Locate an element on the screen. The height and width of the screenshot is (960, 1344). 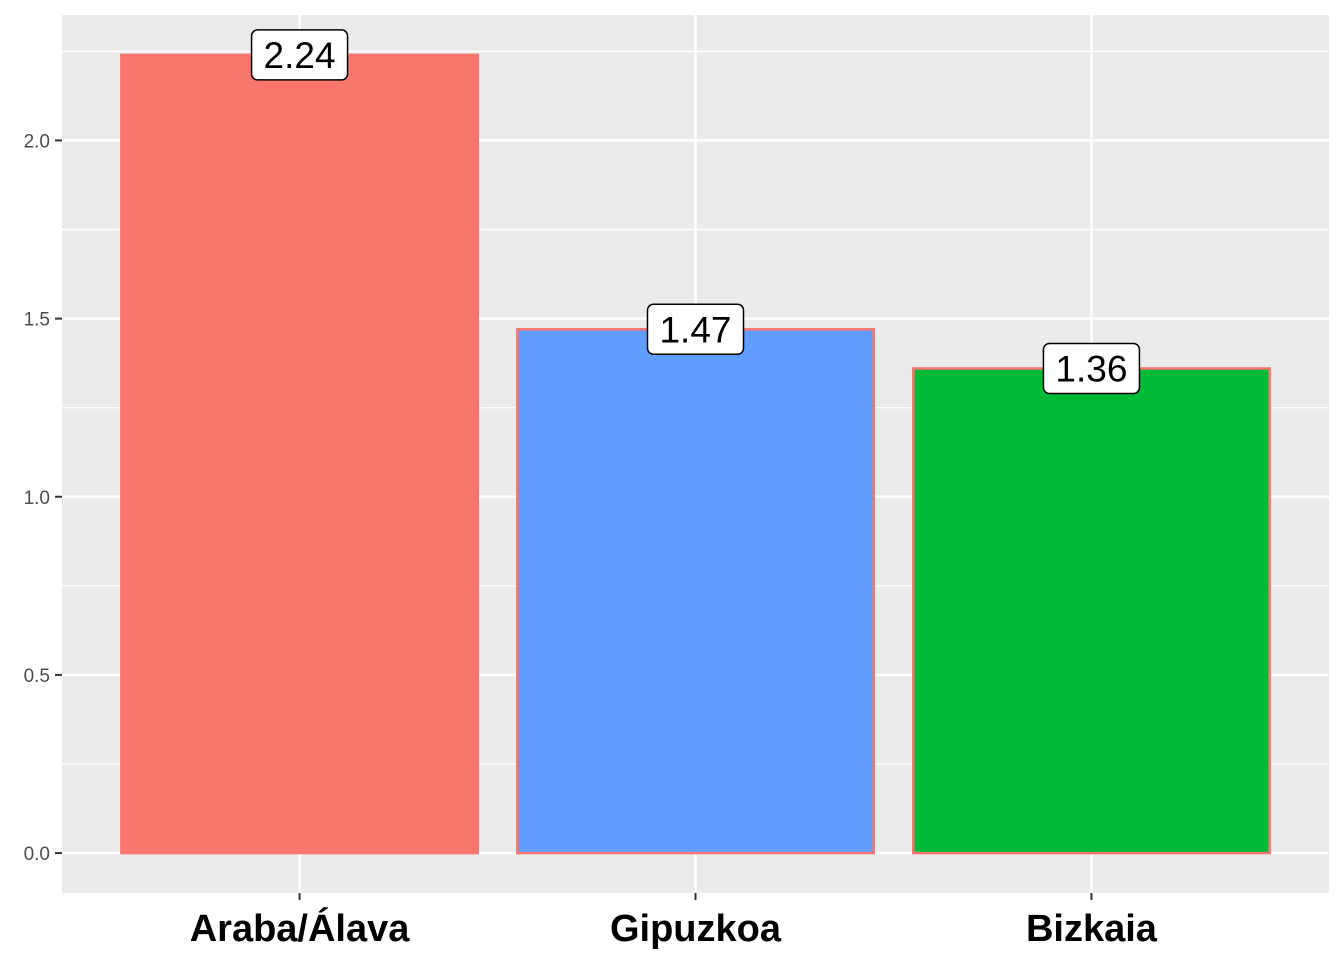
y-tick-label: 0.5 is located at coordinates (37, 676).